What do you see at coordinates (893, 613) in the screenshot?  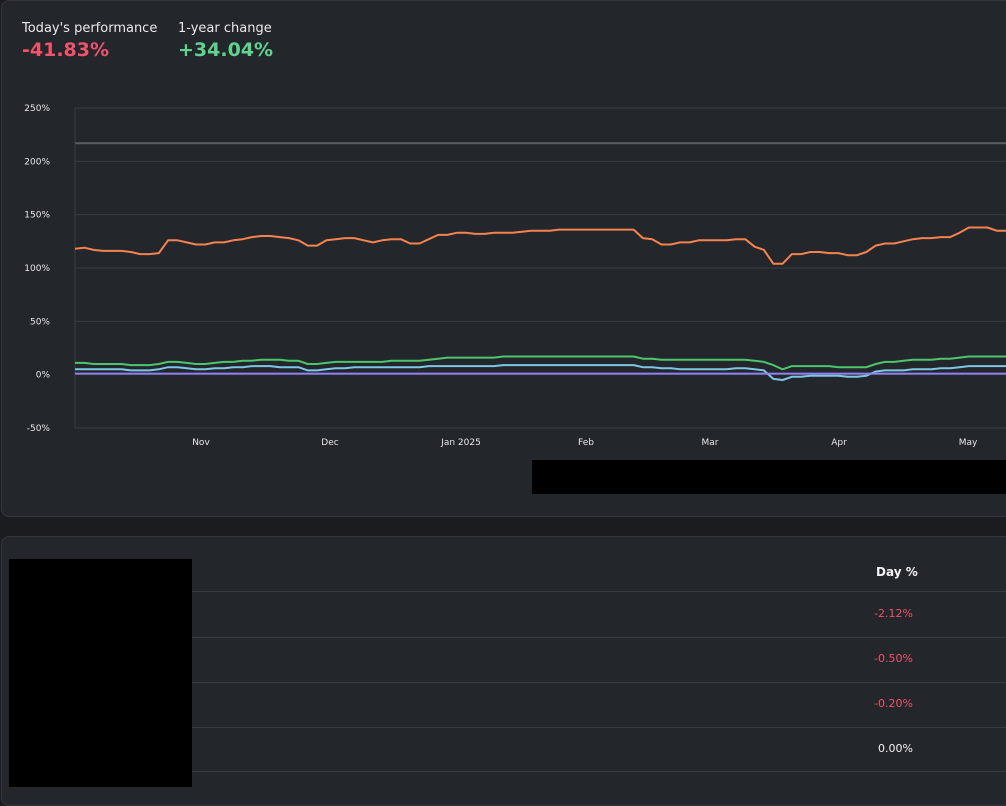 I see `day-pct-cell: -2.12%` at bounding box center [893, 613].